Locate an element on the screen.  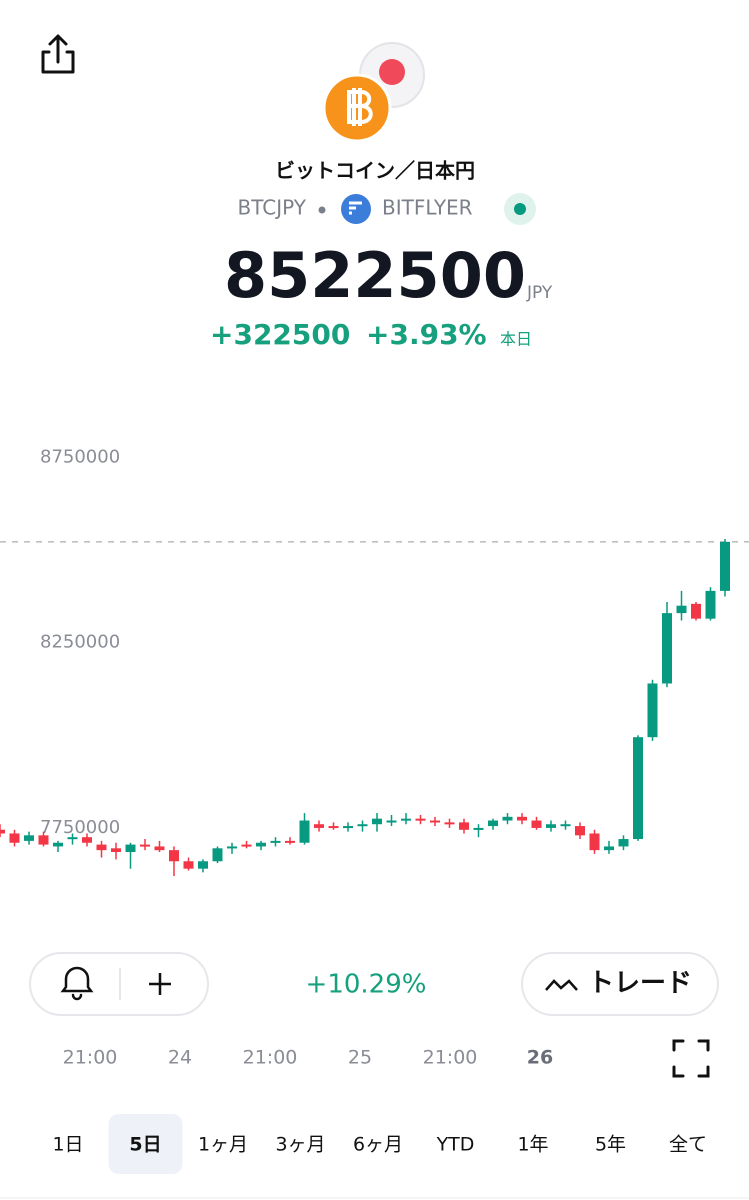
period-tab: 1年 is located at coordinates (532, 1145).